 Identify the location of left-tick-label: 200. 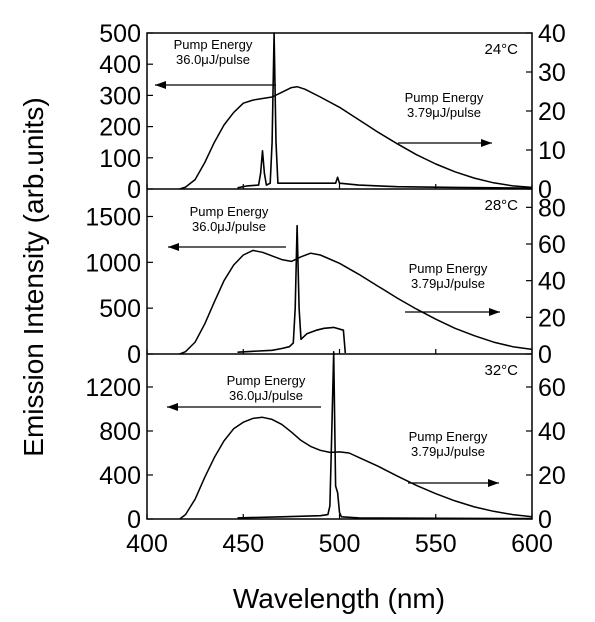
(120, 128).